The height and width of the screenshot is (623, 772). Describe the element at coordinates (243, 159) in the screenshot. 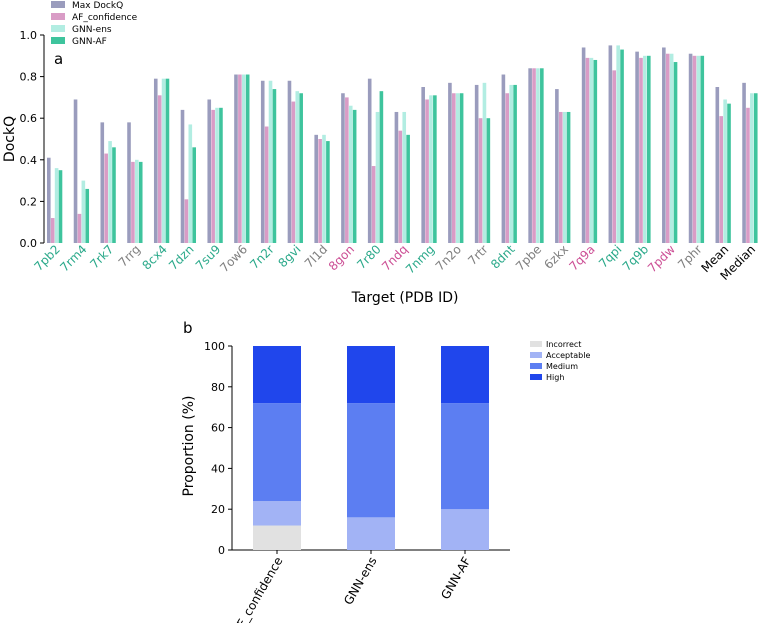

I see `bar-gnn-ens-7ow6` at that location.